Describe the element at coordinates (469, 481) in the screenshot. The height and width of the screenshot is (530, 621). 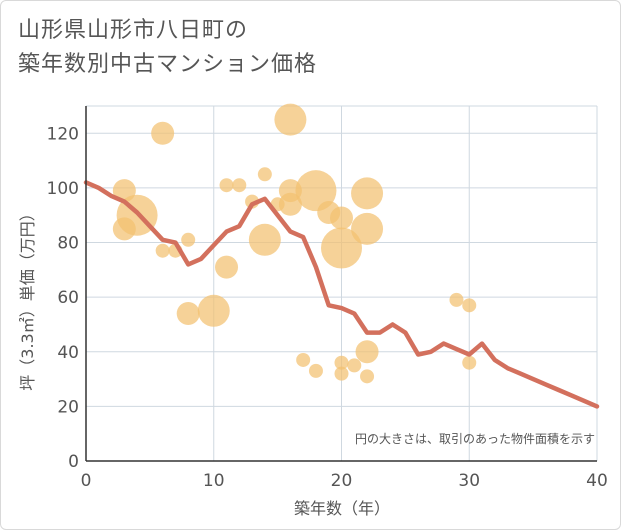
I see `x-tick-label-30: 30` at that location.